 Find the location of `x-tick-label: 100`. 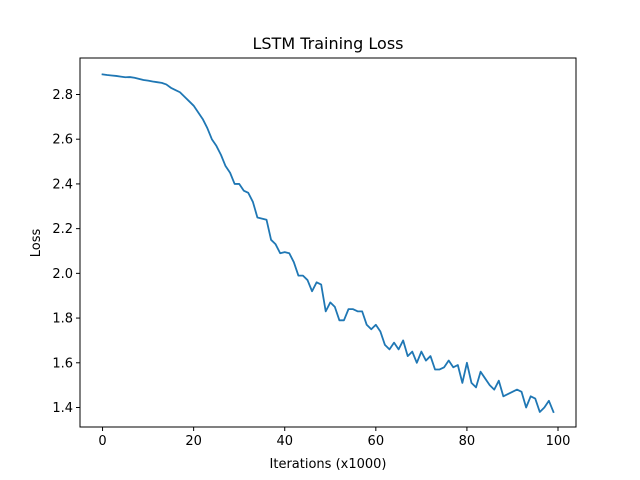

x-tick-label: 100 is located at coordinates (558, 441).